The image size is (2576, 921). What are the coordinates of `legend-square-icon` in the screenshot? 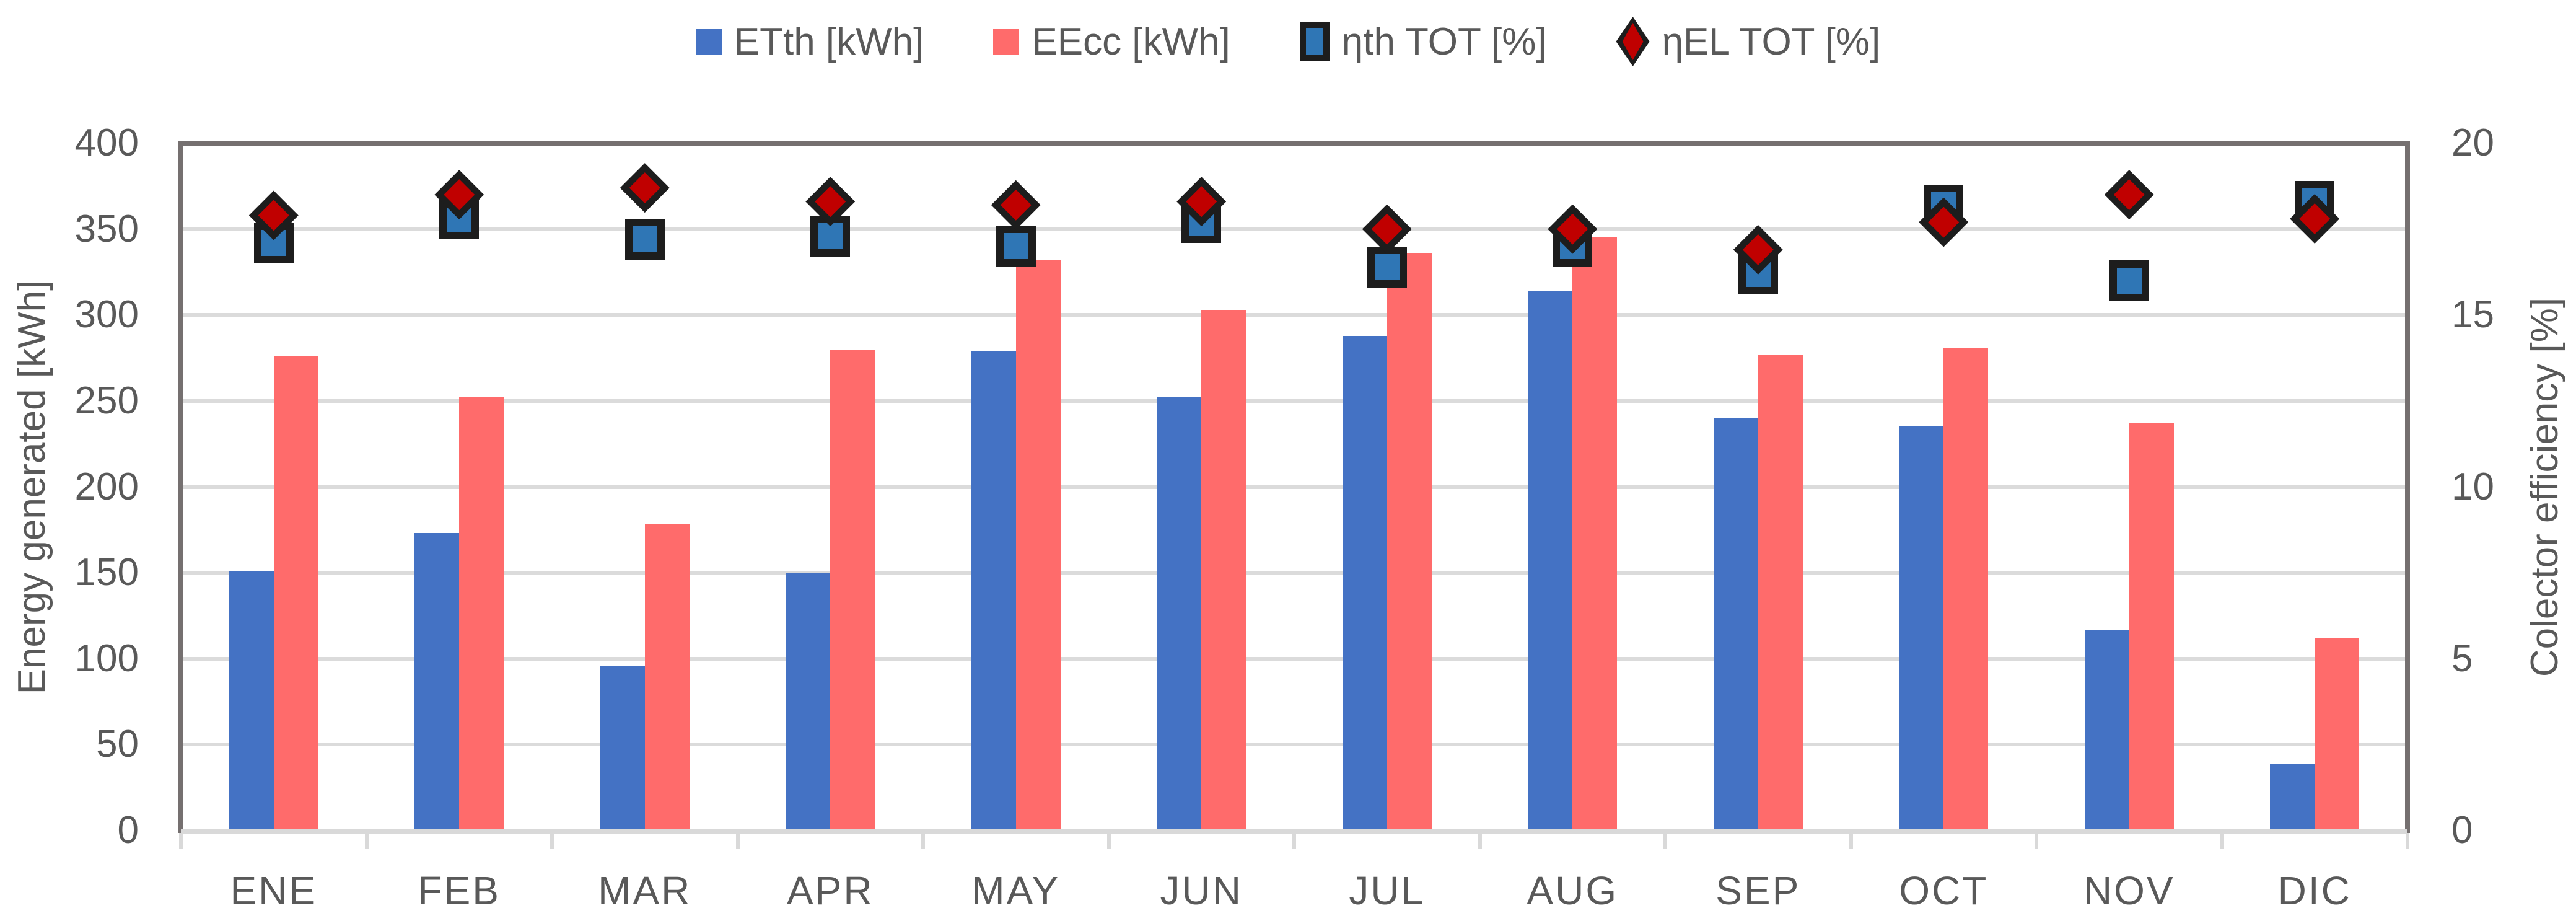 It's located at (708, 42).